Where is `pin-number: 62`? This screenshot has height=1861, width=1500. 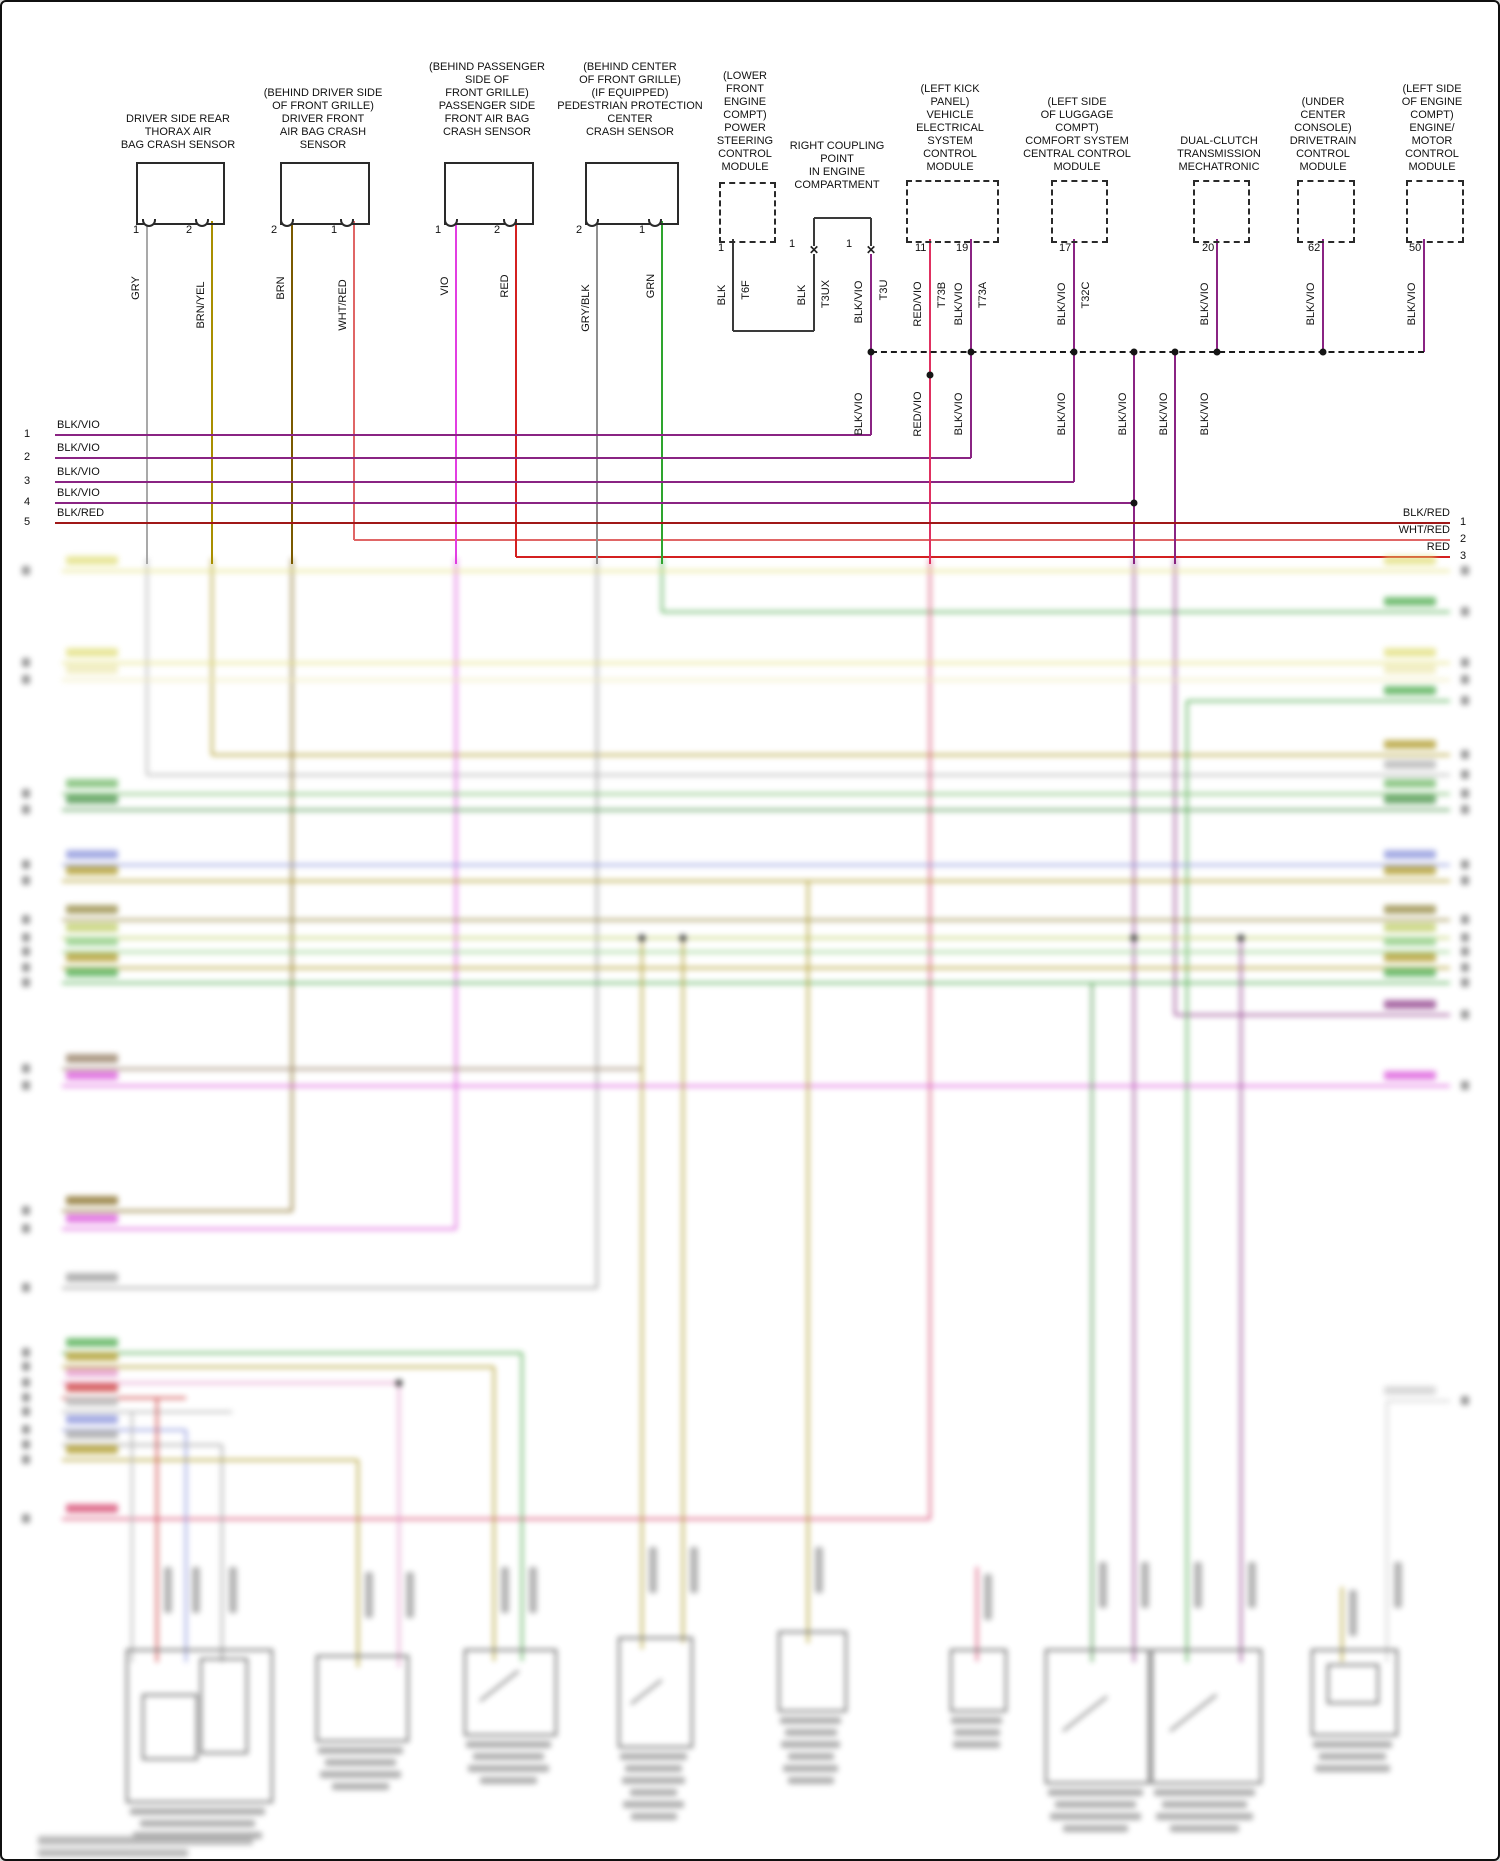 pin-number: 62 is located at coordinates (1314, 248).